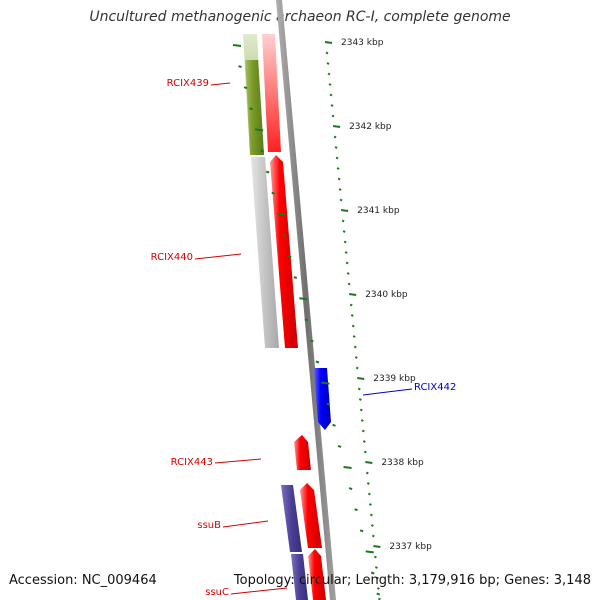  Describe the element at coordinates (402, 463) in the screenshot. I see `scale-label: 2338 kbp` at that location.